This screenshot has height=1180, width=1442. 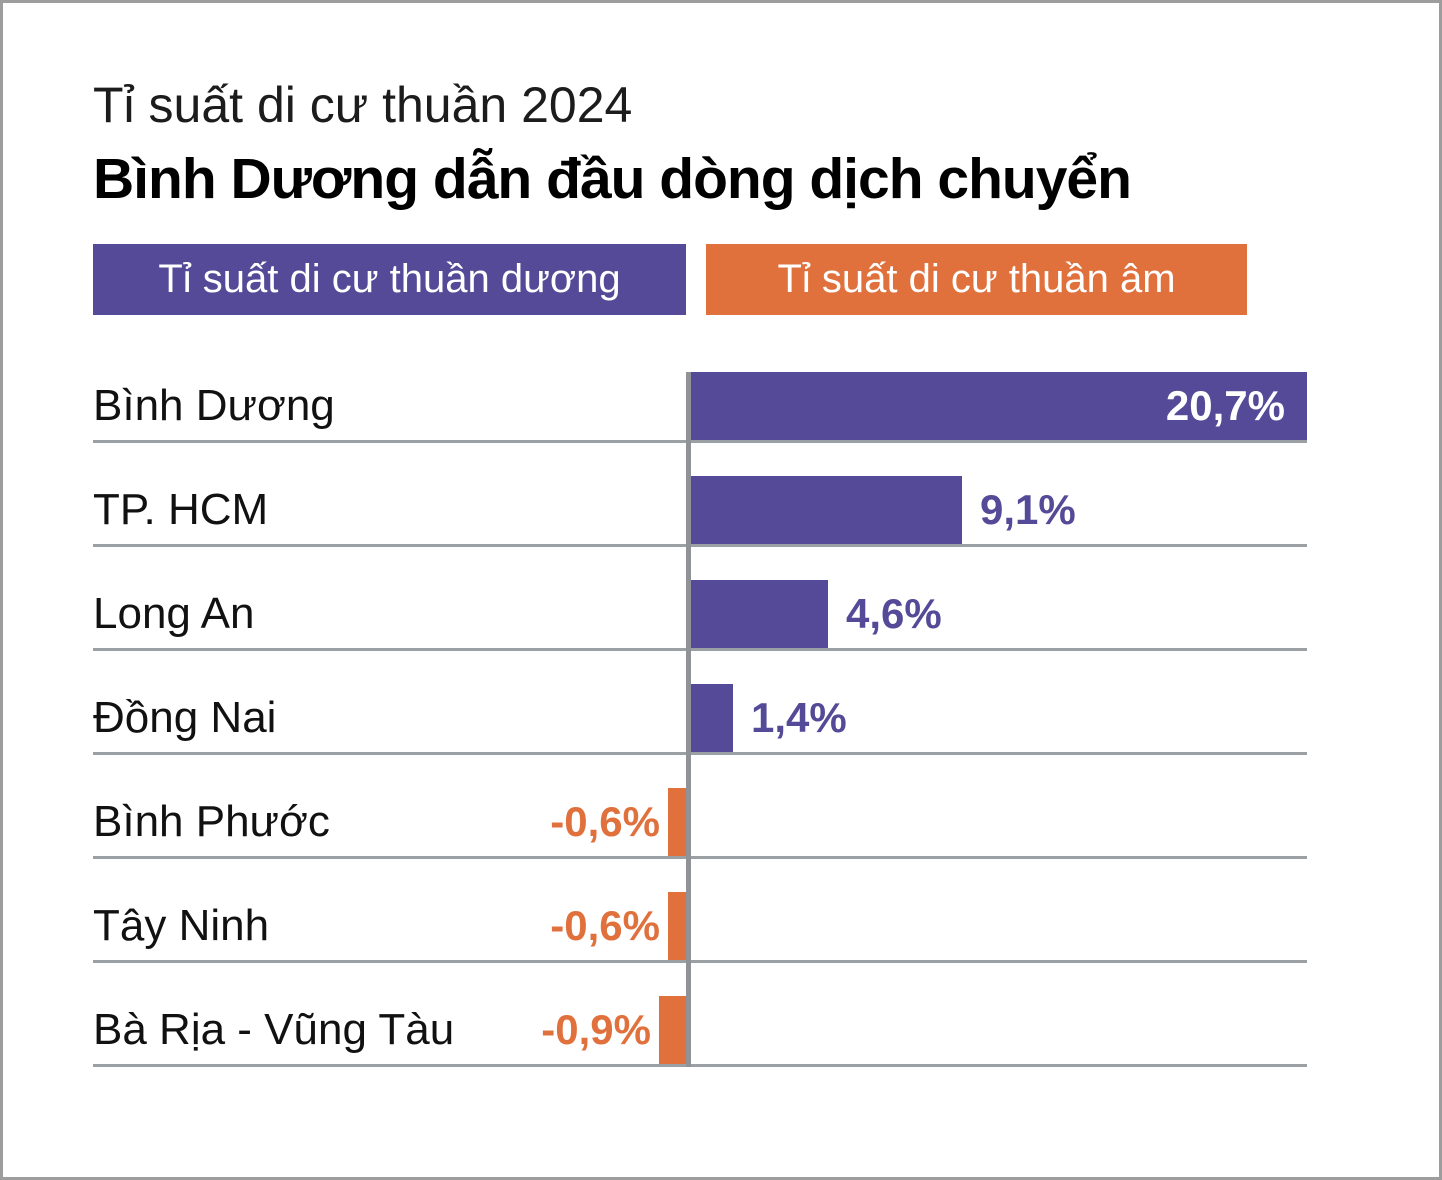 What do you see at coordinates (688, 720) in the screenshot?
I see `zero-axis-line` at bounding box center [688, 720].